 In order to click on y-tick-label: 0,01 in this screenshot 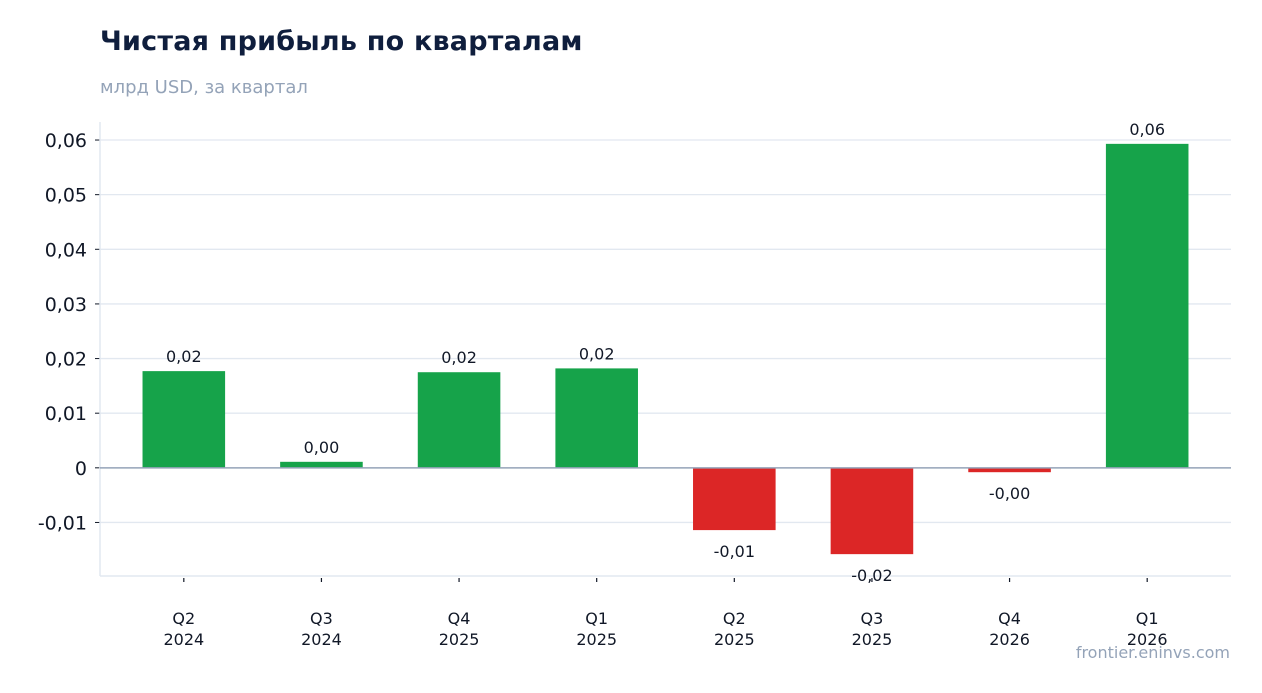, I will do `click(66, 414)`.